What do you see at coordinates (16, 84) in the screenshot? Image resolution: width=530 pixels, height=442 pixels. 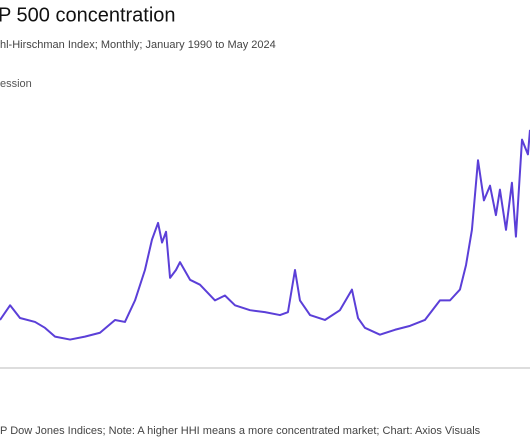 I see `legend-label: ession` at bounding box center [16, 84].